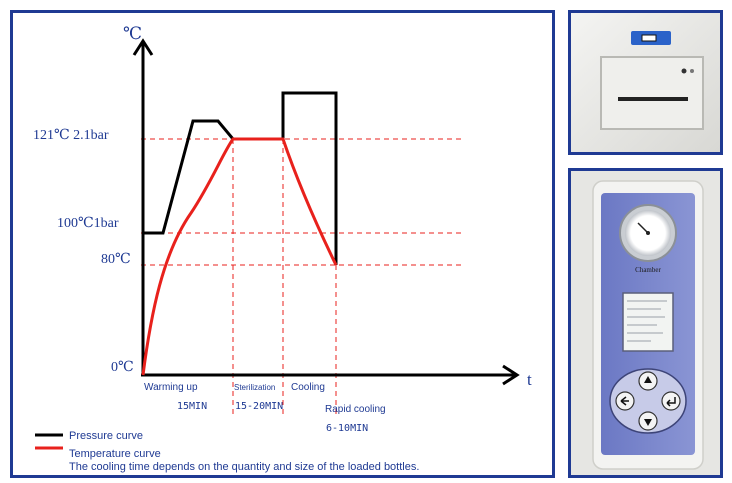  I want to click on control-panel-photo: Chamber, so click(645, 323).